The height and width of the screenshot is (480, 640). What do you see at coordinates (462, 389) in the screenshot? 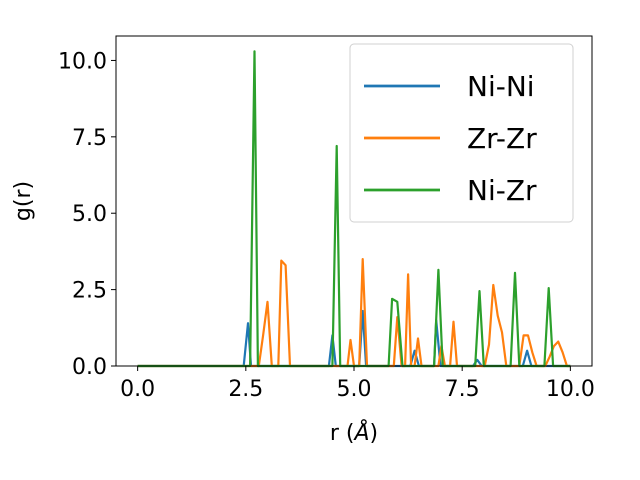
I see `x-tick-label: 7.5` at bounding box center [462, 389].